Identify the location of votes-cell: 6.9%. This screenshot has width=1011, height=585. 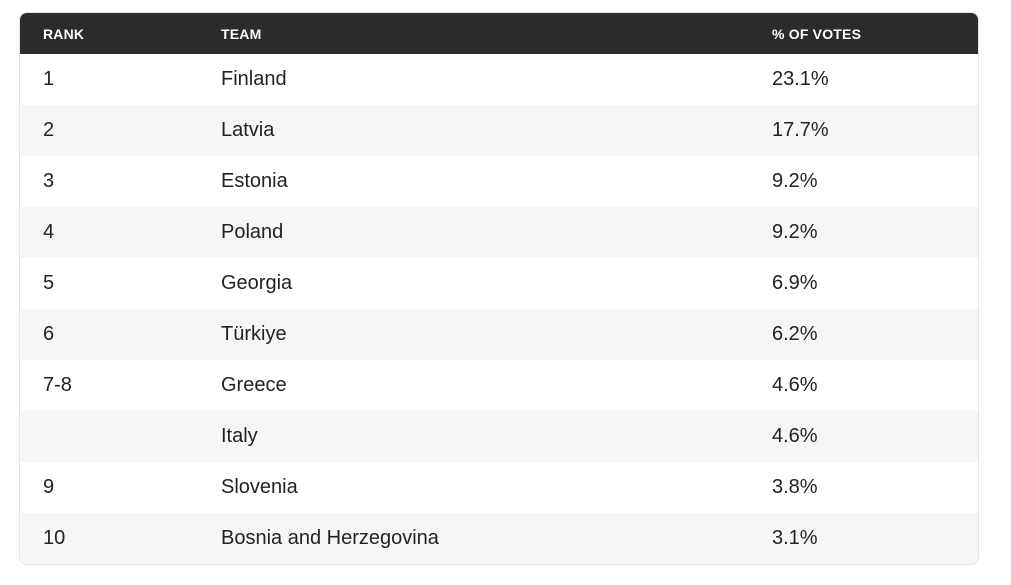
(795, 283).